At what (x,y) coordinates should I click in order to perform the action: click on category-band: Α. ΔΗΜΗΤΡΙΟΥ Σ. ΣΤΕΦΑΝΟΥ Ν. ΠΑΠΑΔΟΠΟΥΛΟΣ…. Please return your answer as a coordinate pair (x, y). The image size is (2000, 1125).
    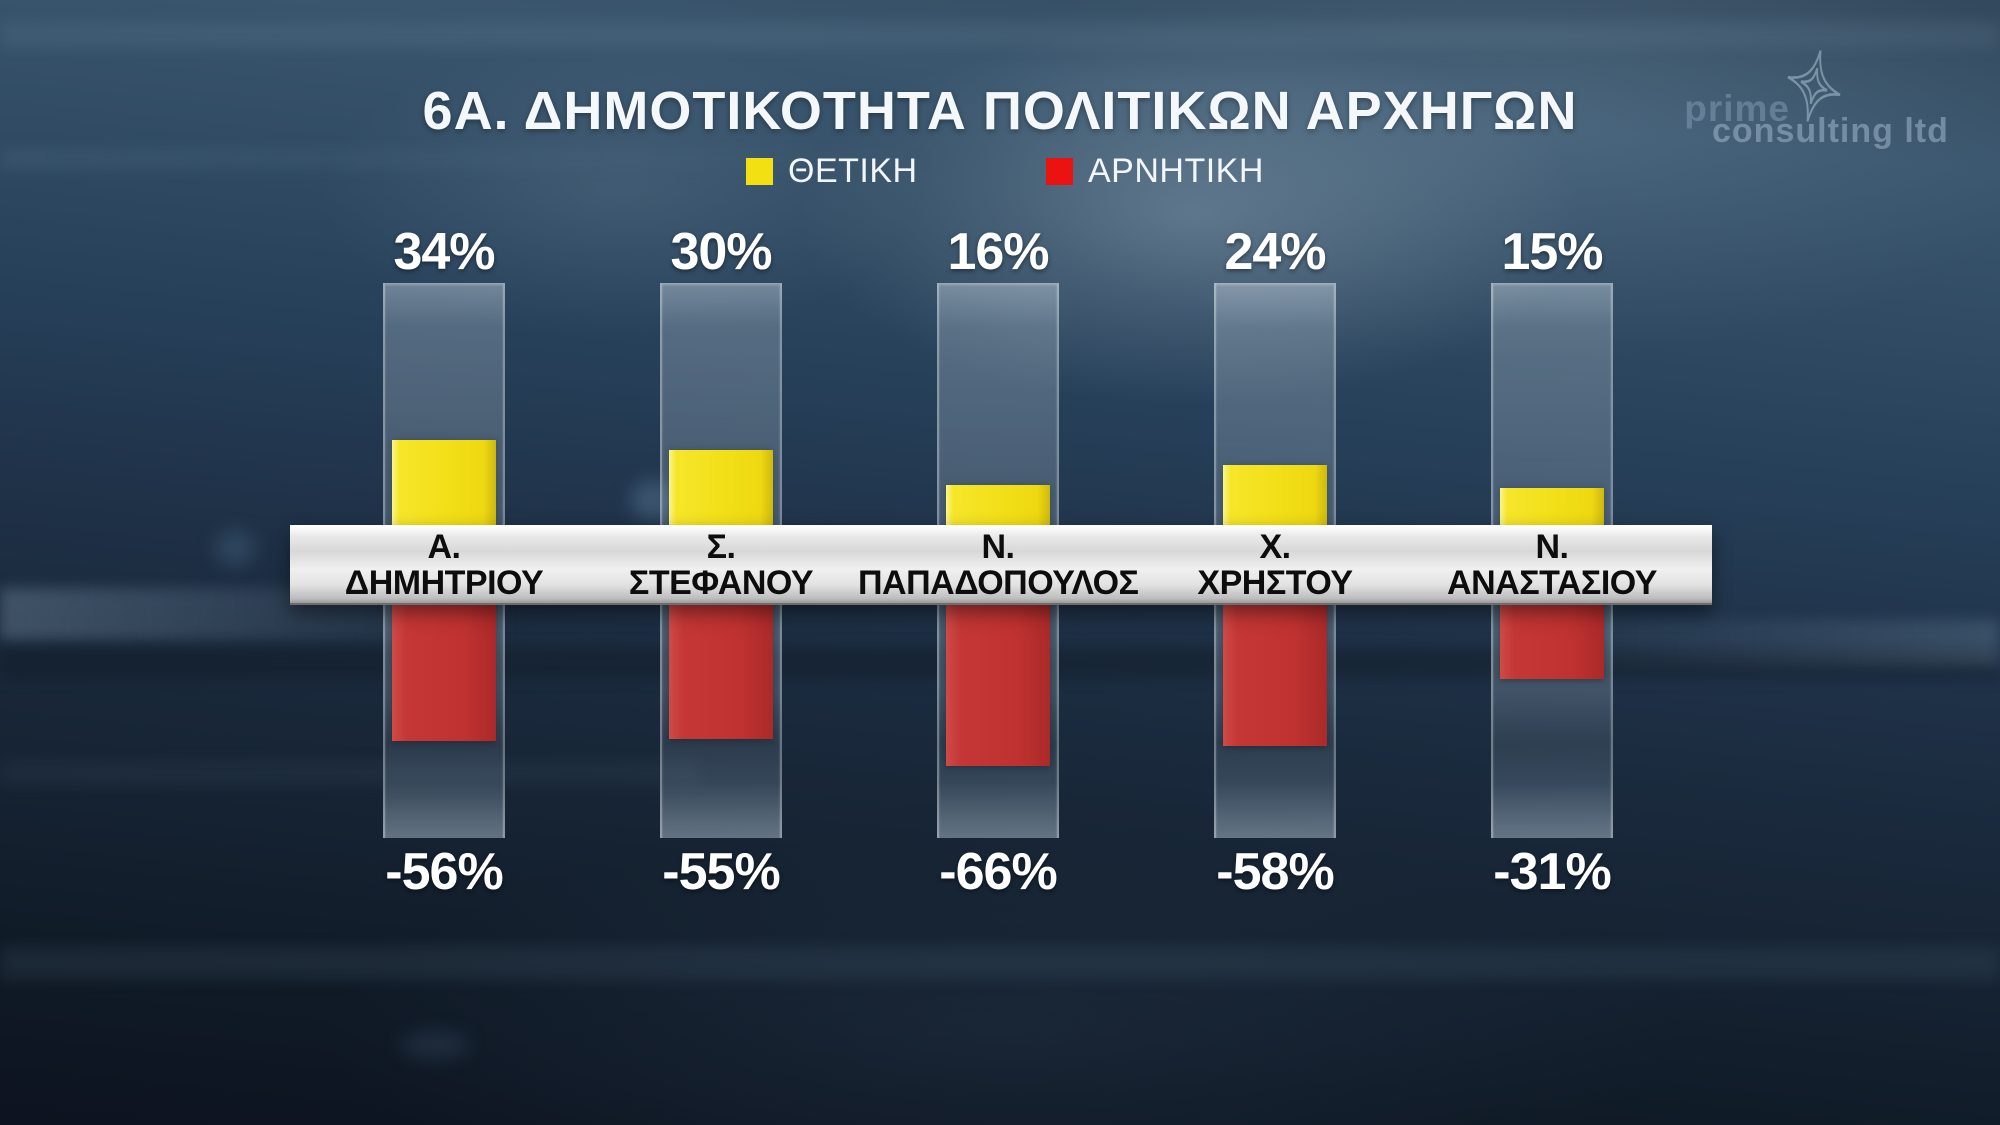
    Looking at the image, I should click on (1001, 565).